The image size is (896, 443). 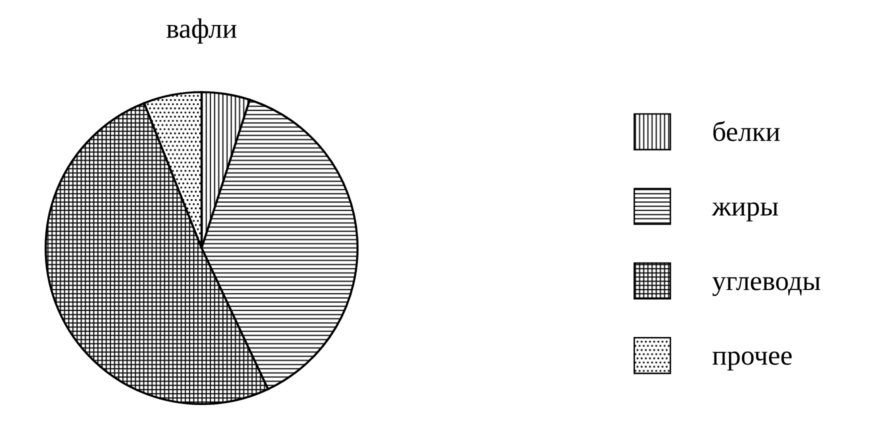 I want to click on legend-label: белки, so click(x=746, y=131).